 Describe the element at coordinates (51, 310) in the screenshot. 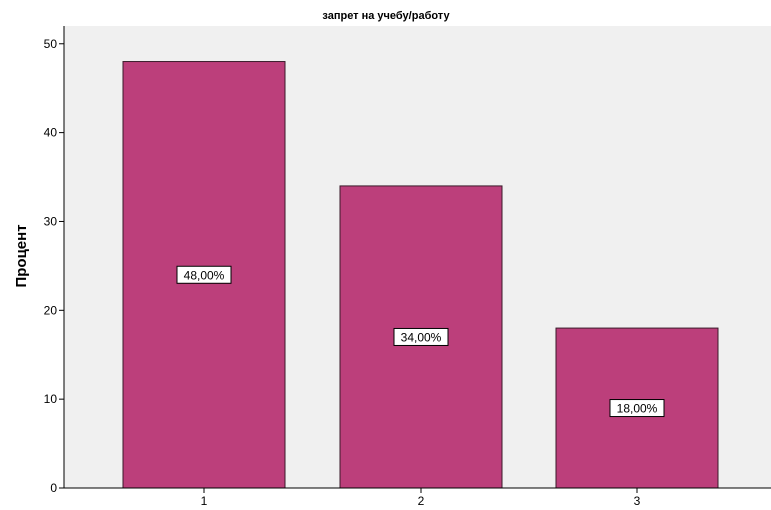

I see `y-tick-label-20: 20` at that location.